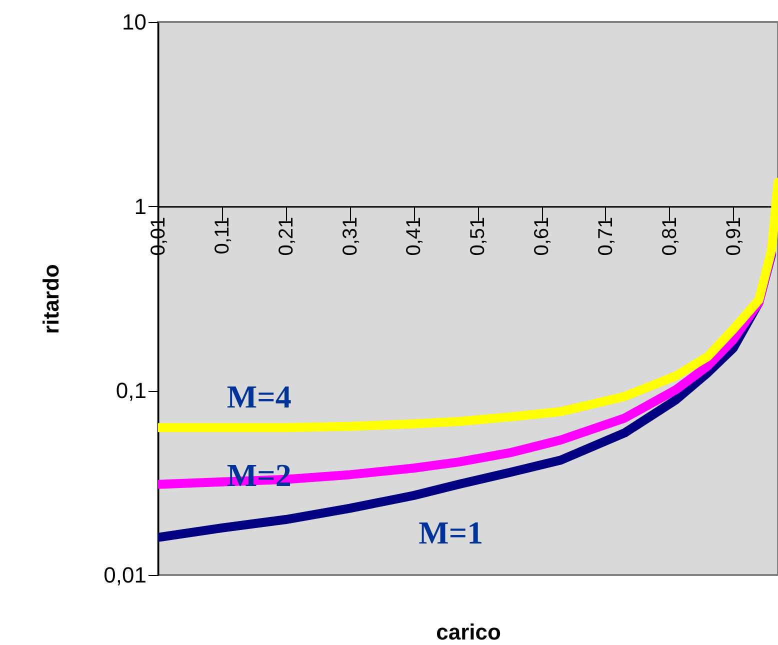  I want to click on series-label: M=4, so click(259, 396).